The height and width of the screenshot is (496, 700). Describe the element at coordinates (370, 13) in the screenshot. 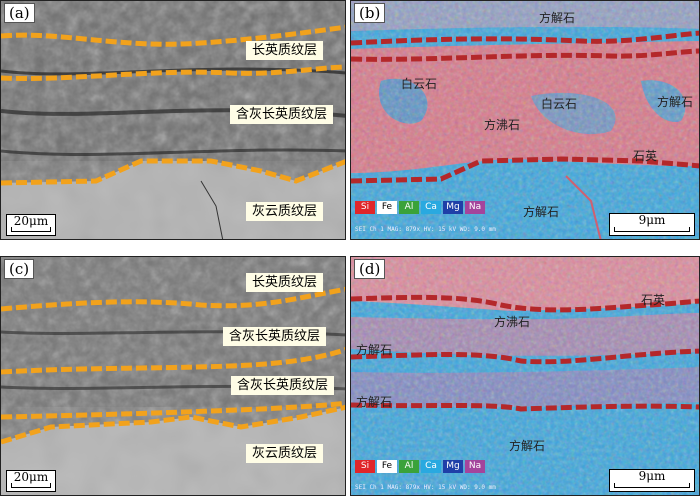

I see `panel-label: (b)` at that location.